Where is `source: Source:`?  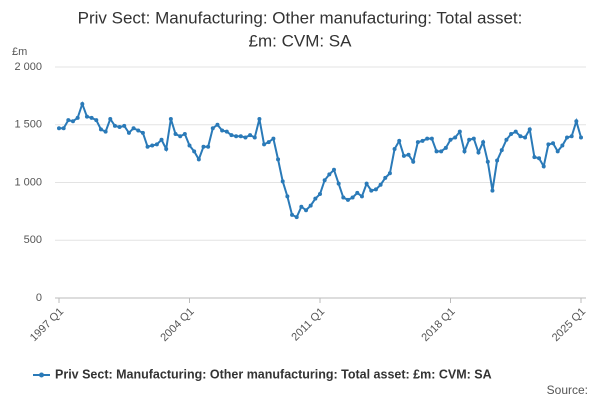 source: Source: is located at coordinates (567, 390).